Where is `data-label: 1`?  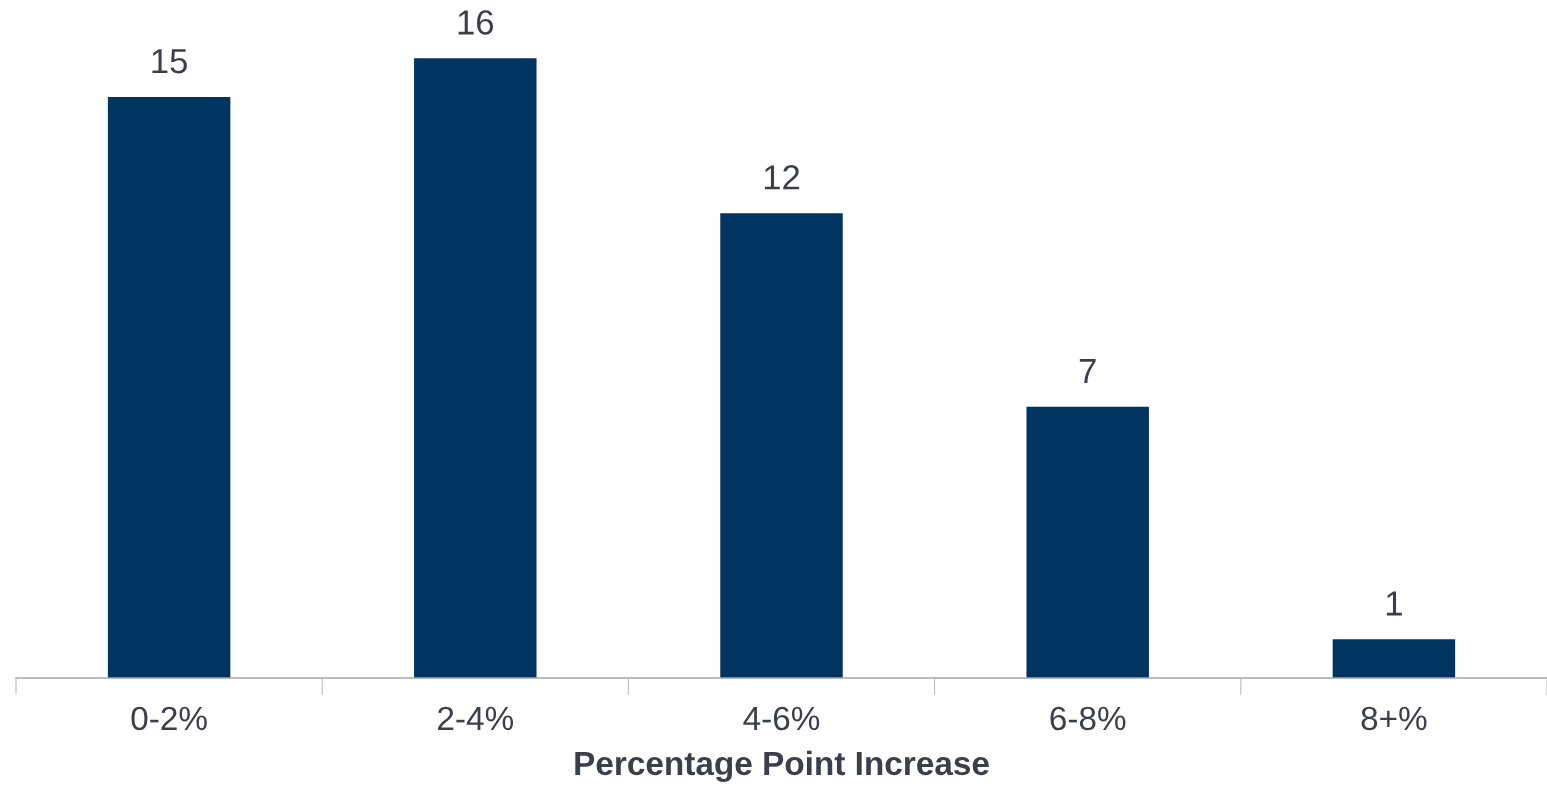 data-label: 1 is located at coordinates (1394, 603).